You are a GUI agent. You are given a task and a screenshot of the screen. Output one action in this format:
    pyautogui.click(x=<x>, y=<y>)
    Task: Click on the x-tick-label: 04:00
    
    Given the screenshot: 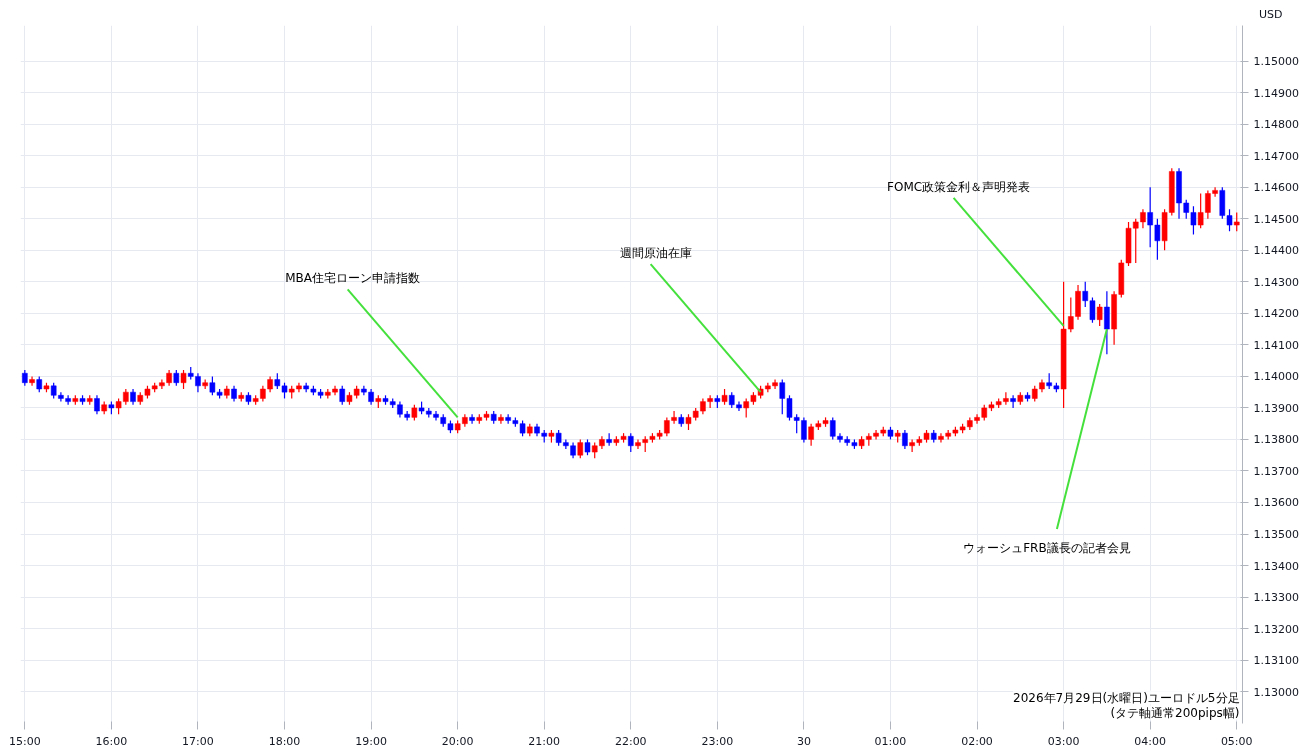 What is the action you would take?
    pyautogui.click(x=1150, y=739)
    